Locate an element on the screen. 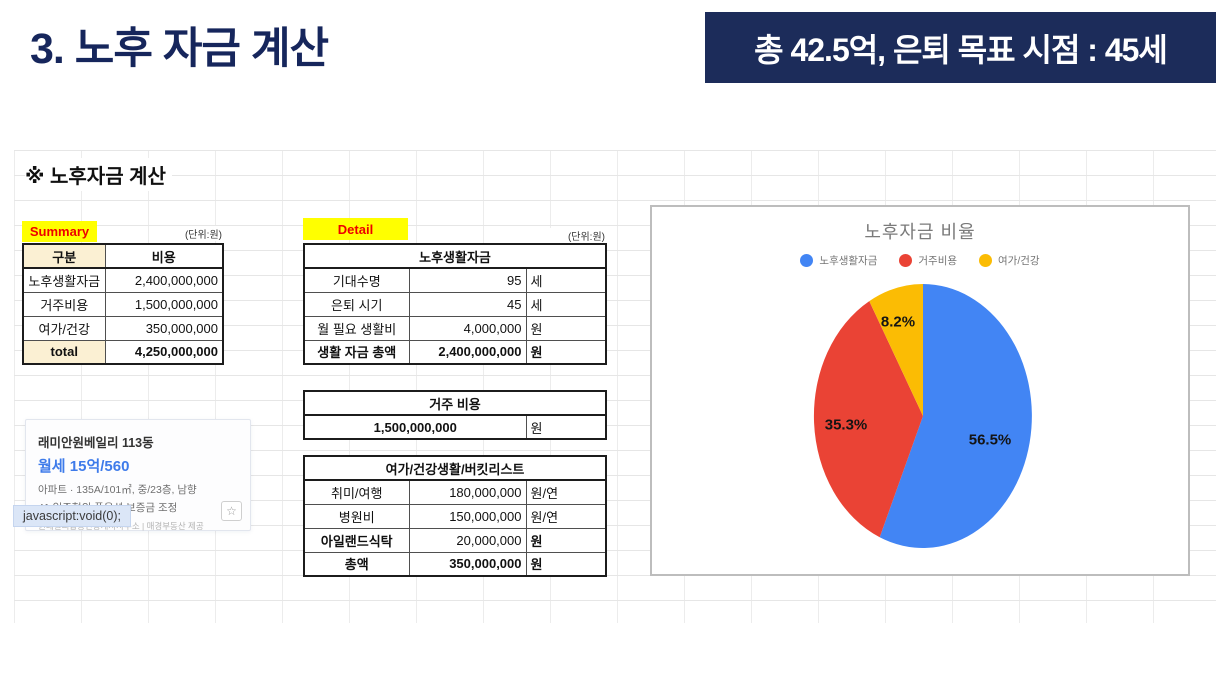  detail-housing-value: 1,500,000,000 is located at coordinates (415, 427).